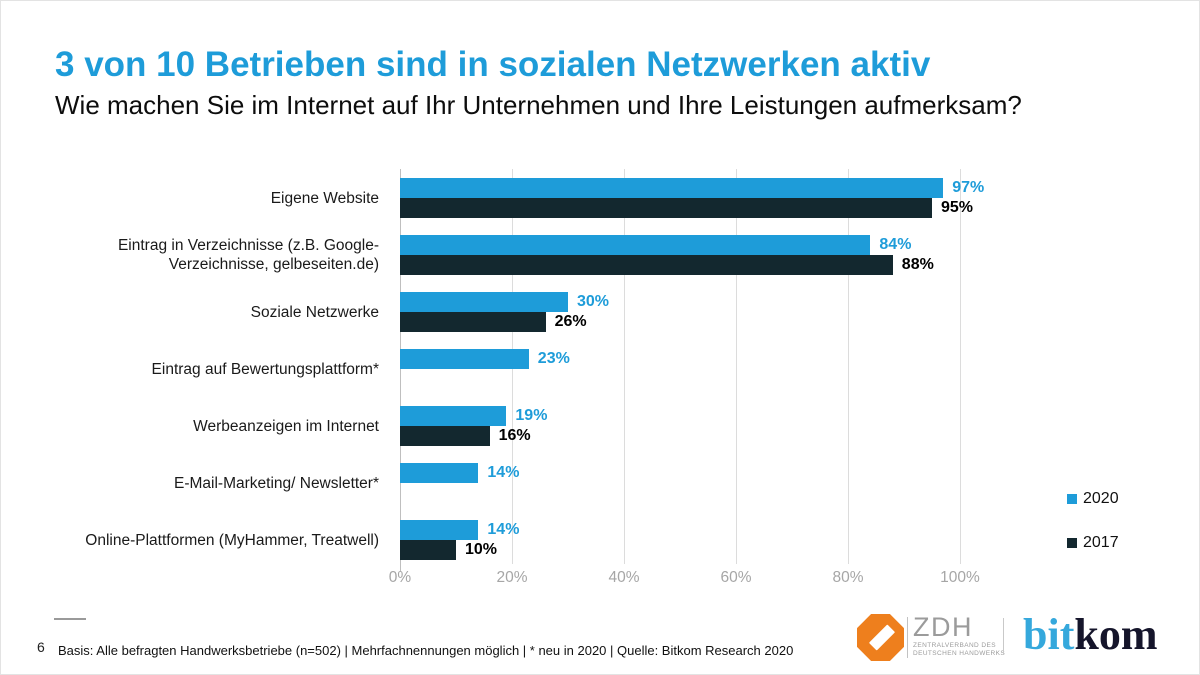 Image resolution: width=1200 pixels, height=675 pixels. What do you see at coordinates (907, 637) in the screenshot?
I see `zdh-logo-separator` at bounding box center [907, 637].